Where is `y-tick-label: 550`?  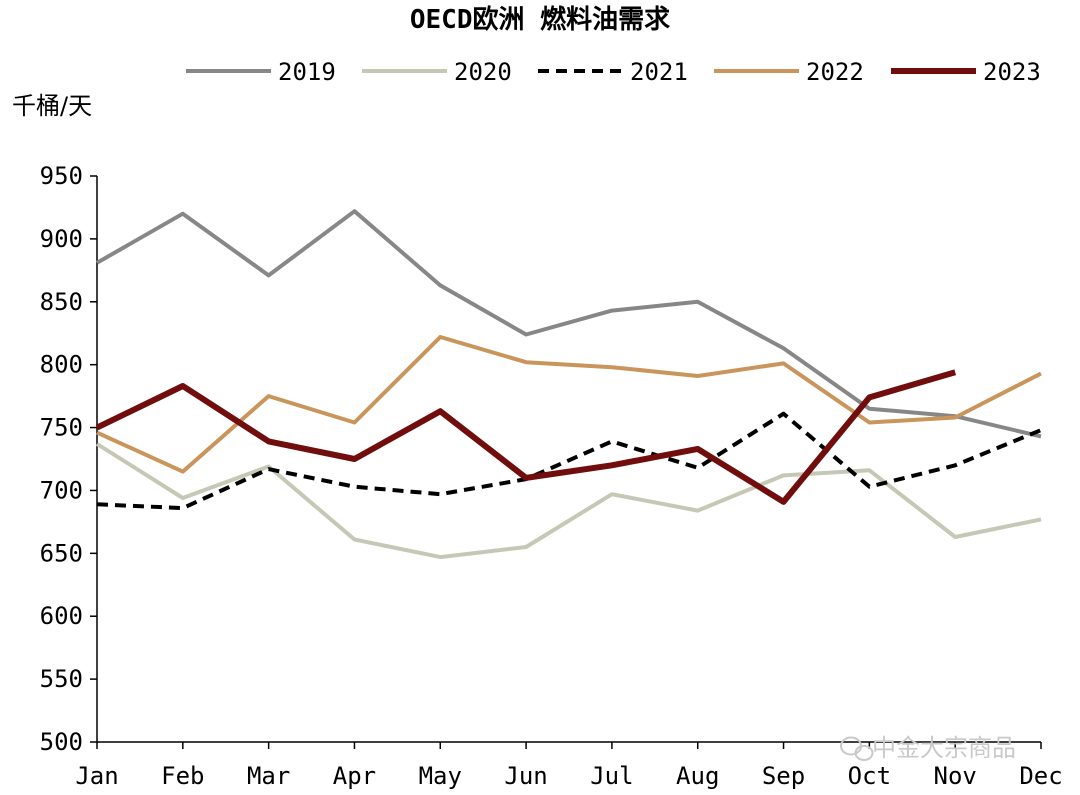
y-tick-label: 550 is located at coordinates (61, 679).